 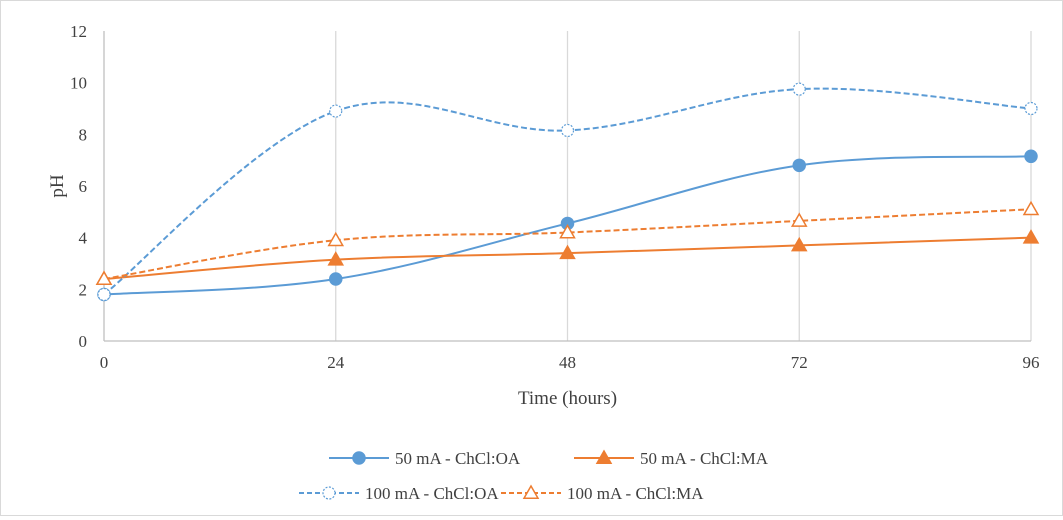 What do you see at coordinates (567, 398) in the screenshot?
I see `x-axis-label: Time (hours)` at bounding box center [567, 398].